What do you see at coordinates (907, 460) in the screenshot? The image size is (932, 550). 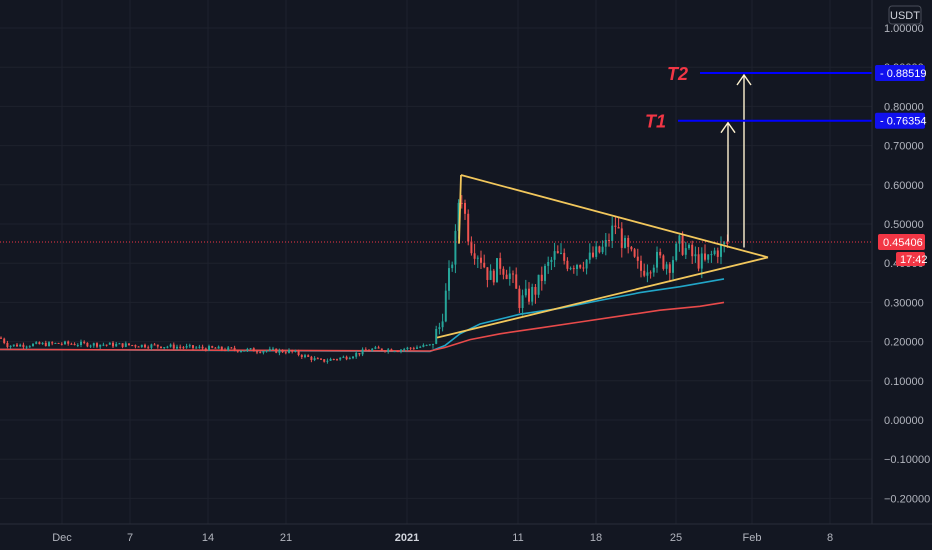 I see `price-tick-label: −0.10000` at bounding box center [907, 460].